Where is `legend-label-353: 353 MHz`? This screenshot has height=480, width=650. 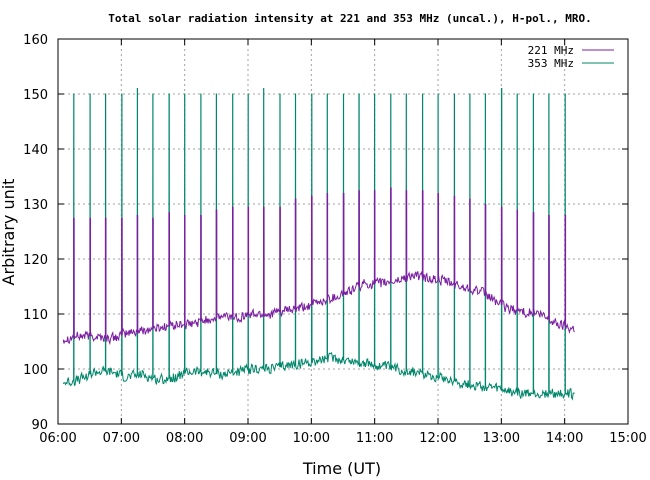
legend-label-353: 353 MHz is located at coordinates (551, 63).